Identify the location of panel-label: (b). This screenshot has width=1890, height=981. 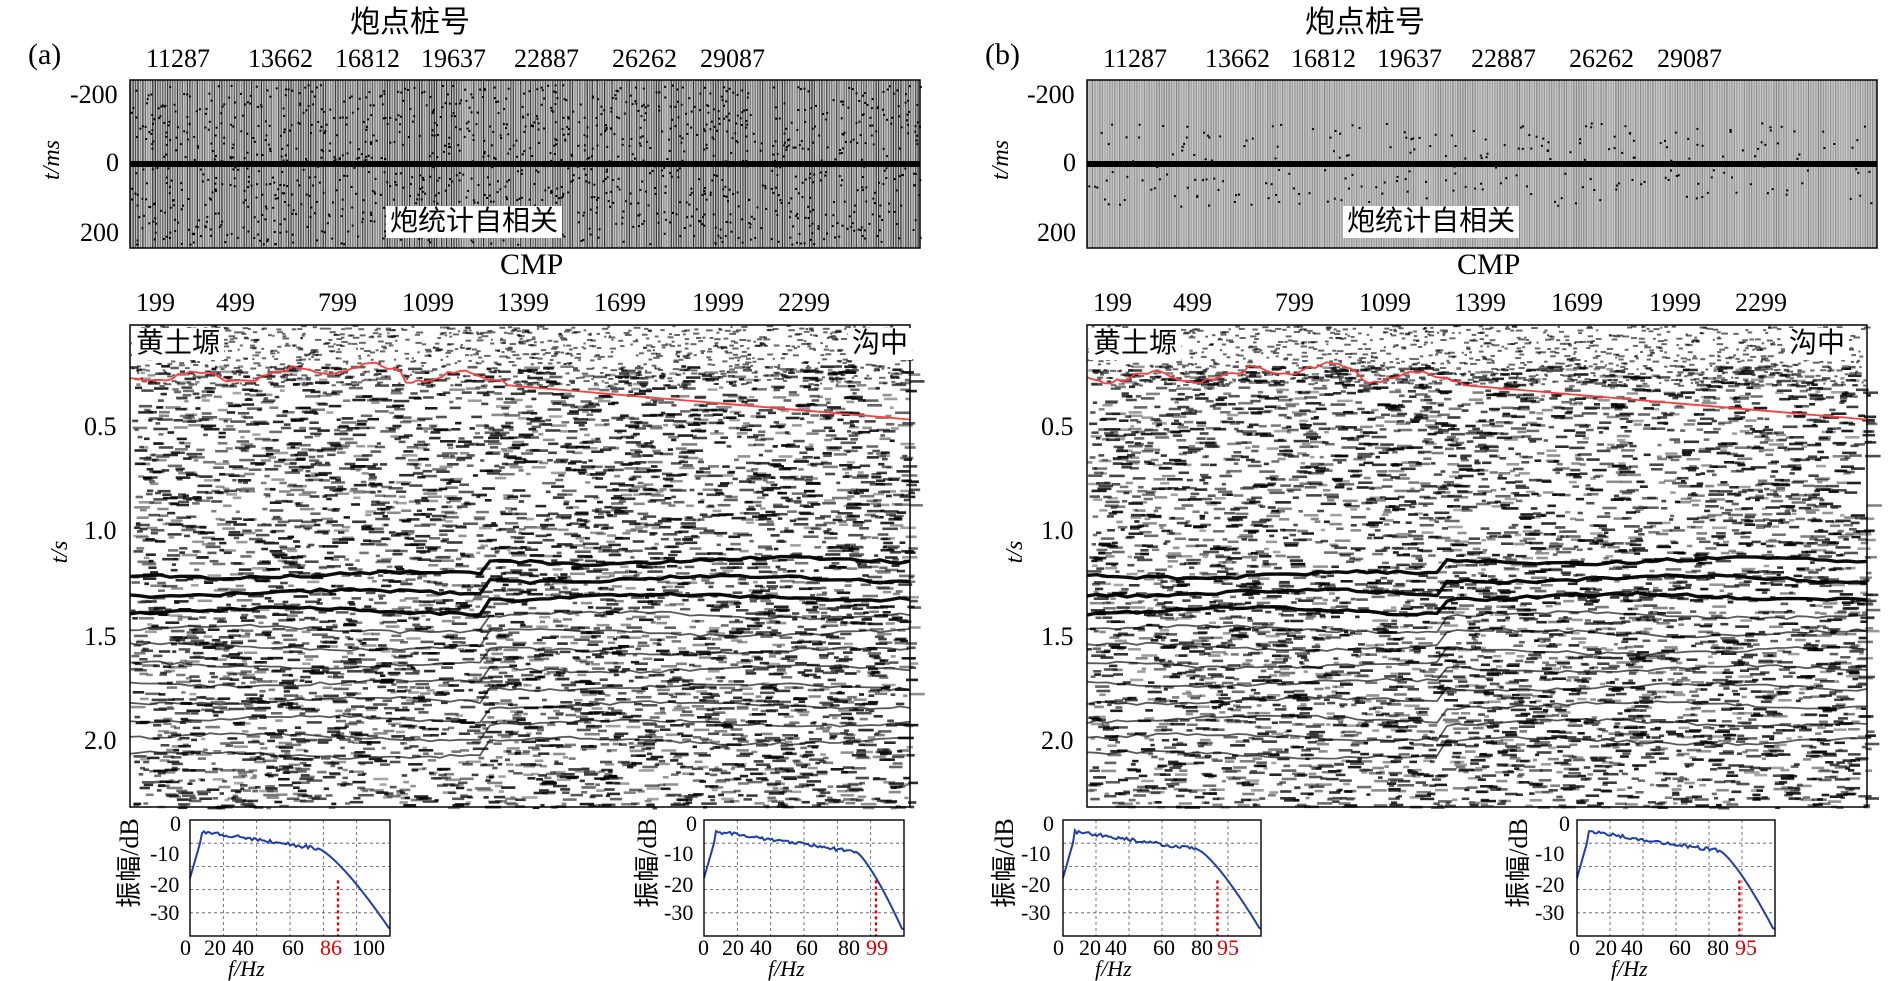
(1002, 55).